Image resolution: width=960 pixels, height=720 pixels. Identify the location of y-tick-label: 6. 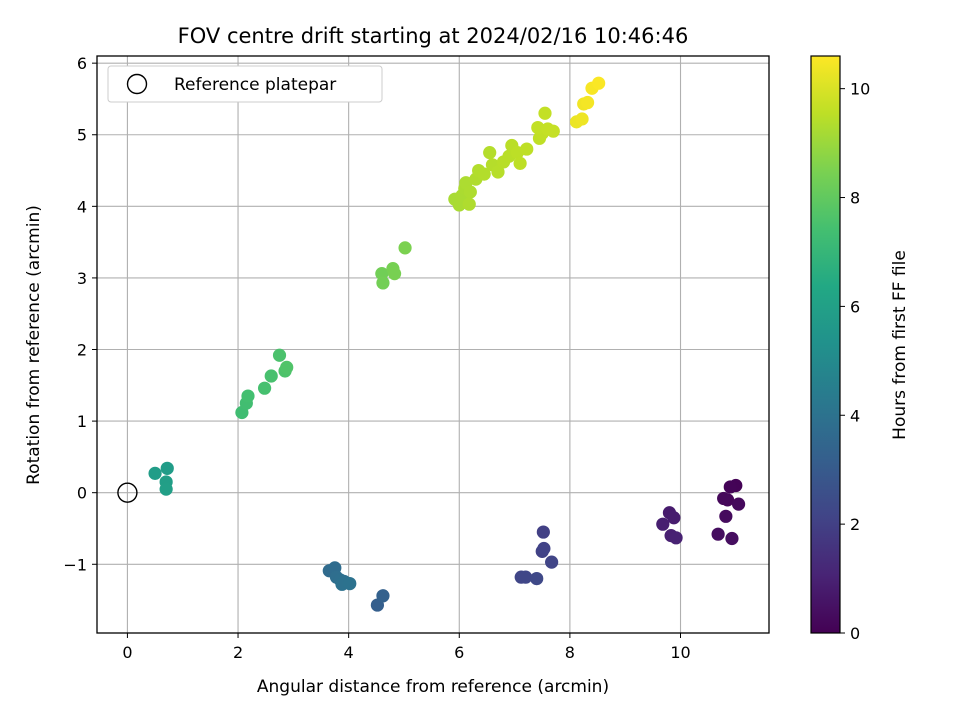
(82, 63).